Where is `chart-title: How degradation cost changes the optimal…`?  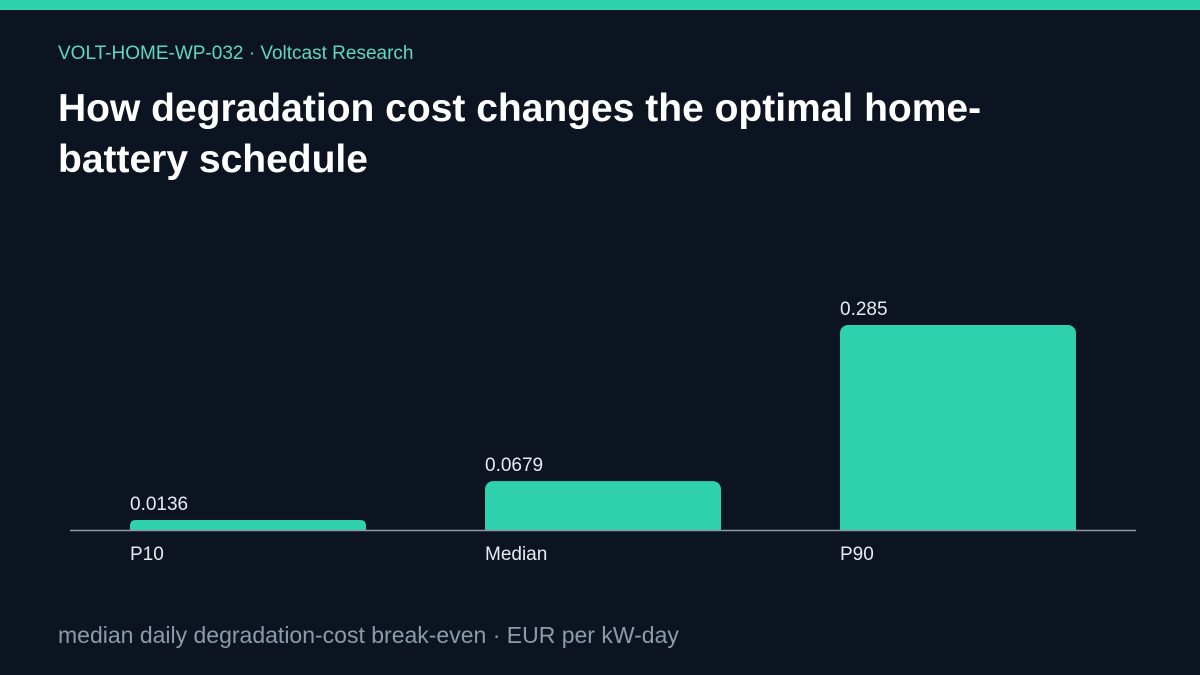 chart-title: How degradation cost changes the optimal… is located at coordinates (520, 134).